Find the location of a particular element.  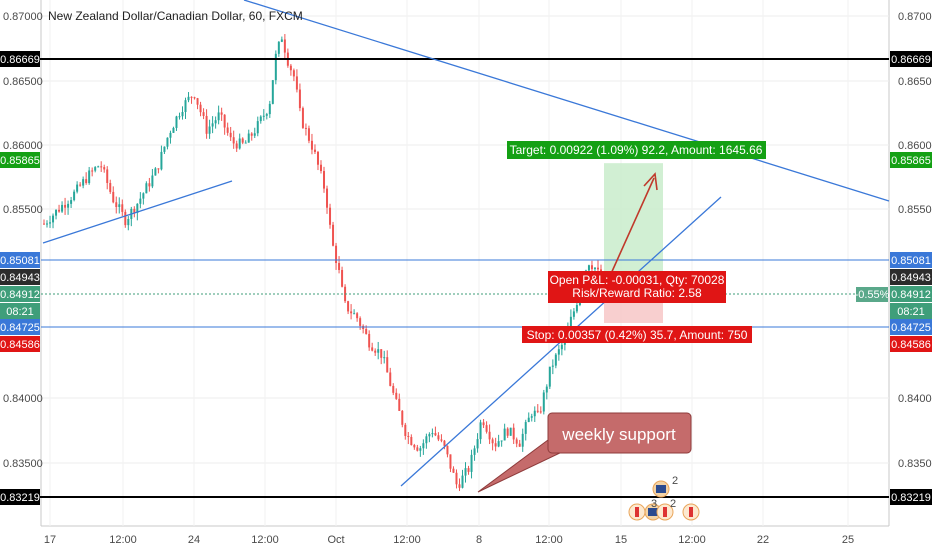

x-tick-label: 17 is located at coordinates (50, 540).